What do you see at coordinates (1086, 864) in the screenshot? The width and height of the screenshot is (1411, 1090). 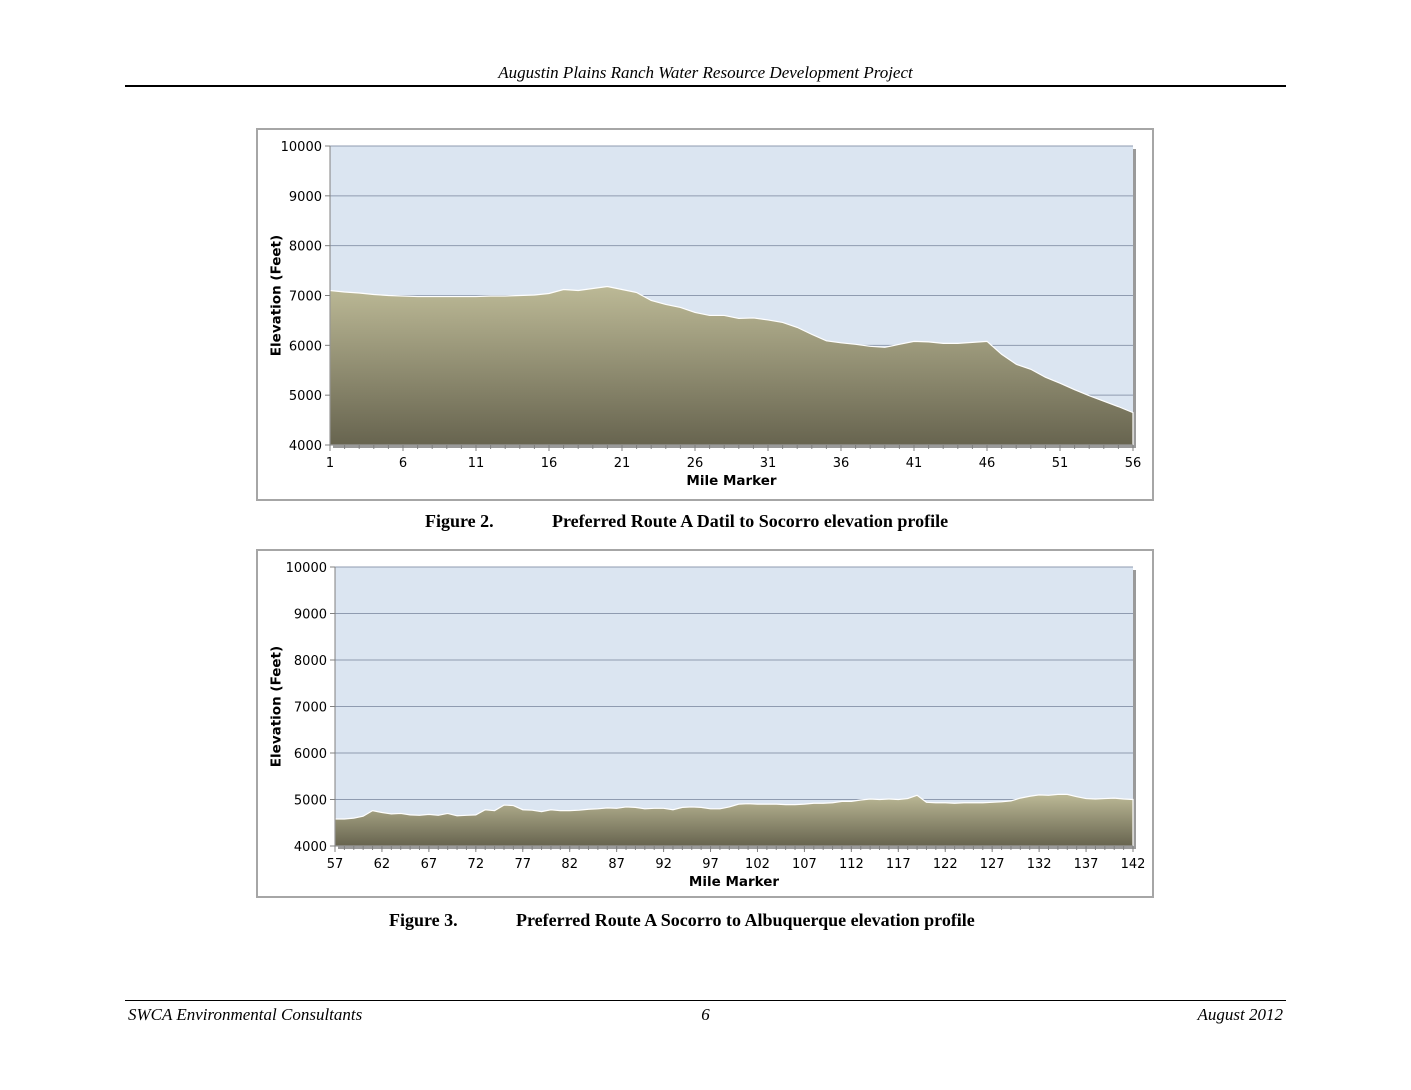 I see `x-tick-label: 137` at bounding box center [1086, 864].